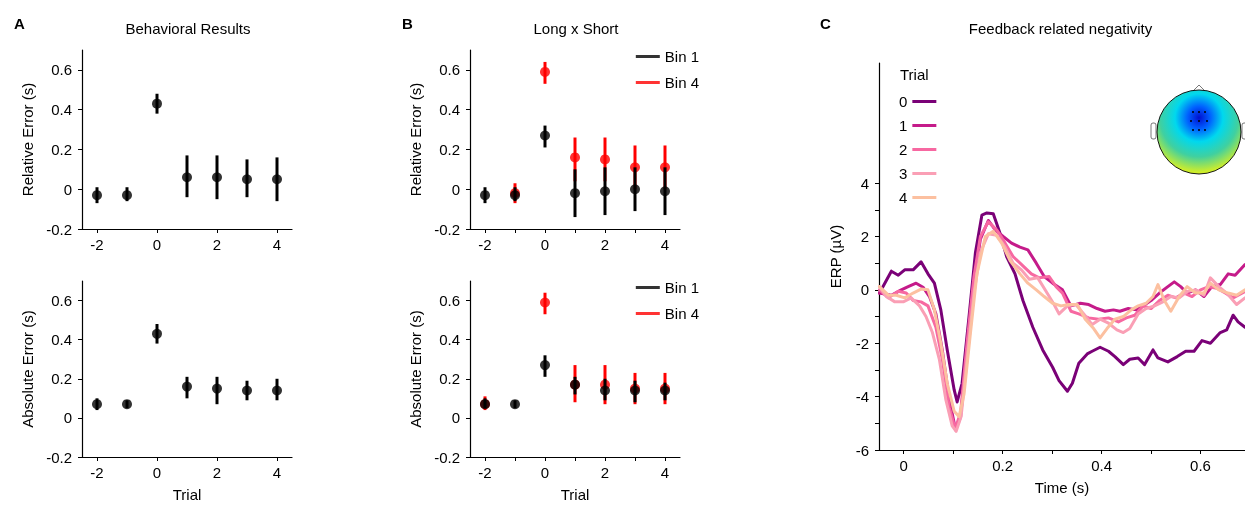 This screenshot has height=507, width=1245. What do you see at coordinates (862, 397) in the screenshot?
I see `y-tick-label: -4` at bounding box center [862, 397].